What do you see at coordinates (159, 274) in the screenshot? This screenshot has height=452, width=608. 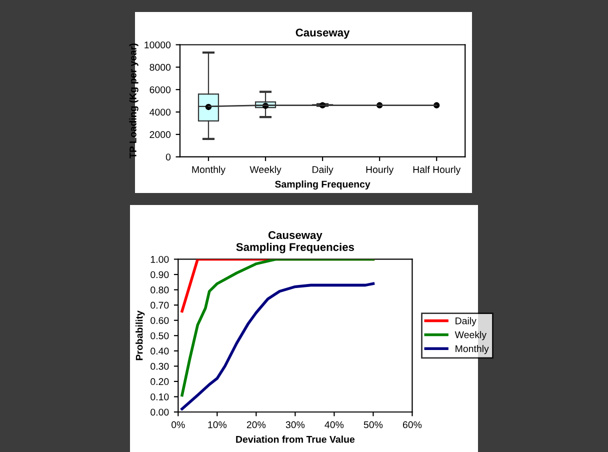 I see `y-tick-label: 0.90` at bounding box center [159, 274].